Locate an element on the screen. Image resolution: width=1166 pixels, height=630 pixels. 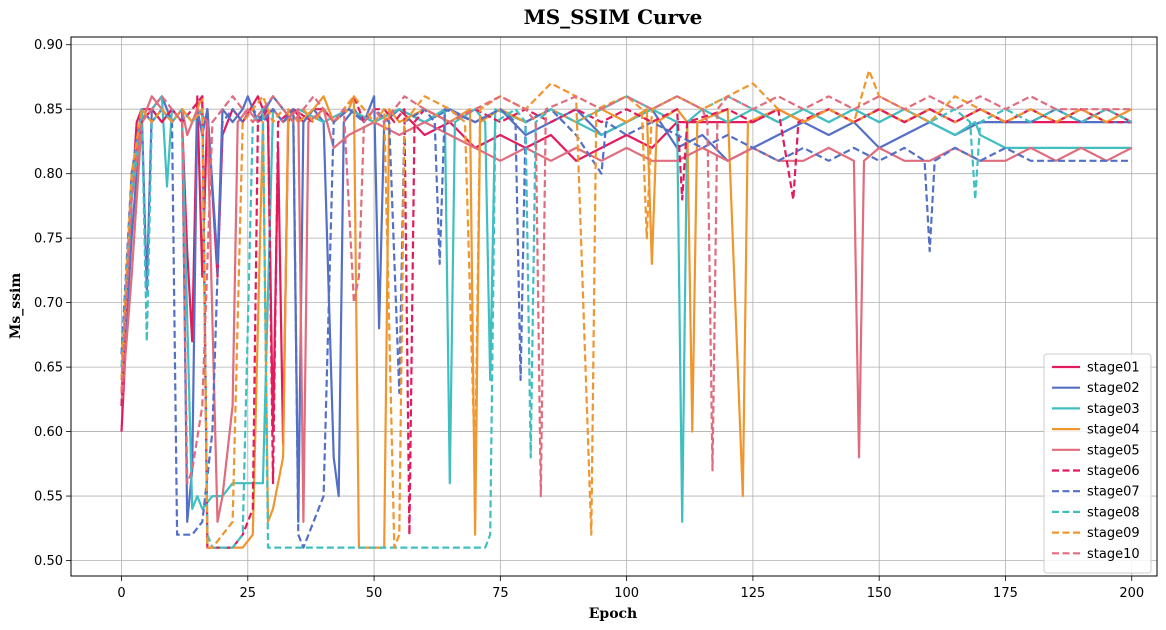
x-tick-label: 25 is located at coordinates (248, 593).